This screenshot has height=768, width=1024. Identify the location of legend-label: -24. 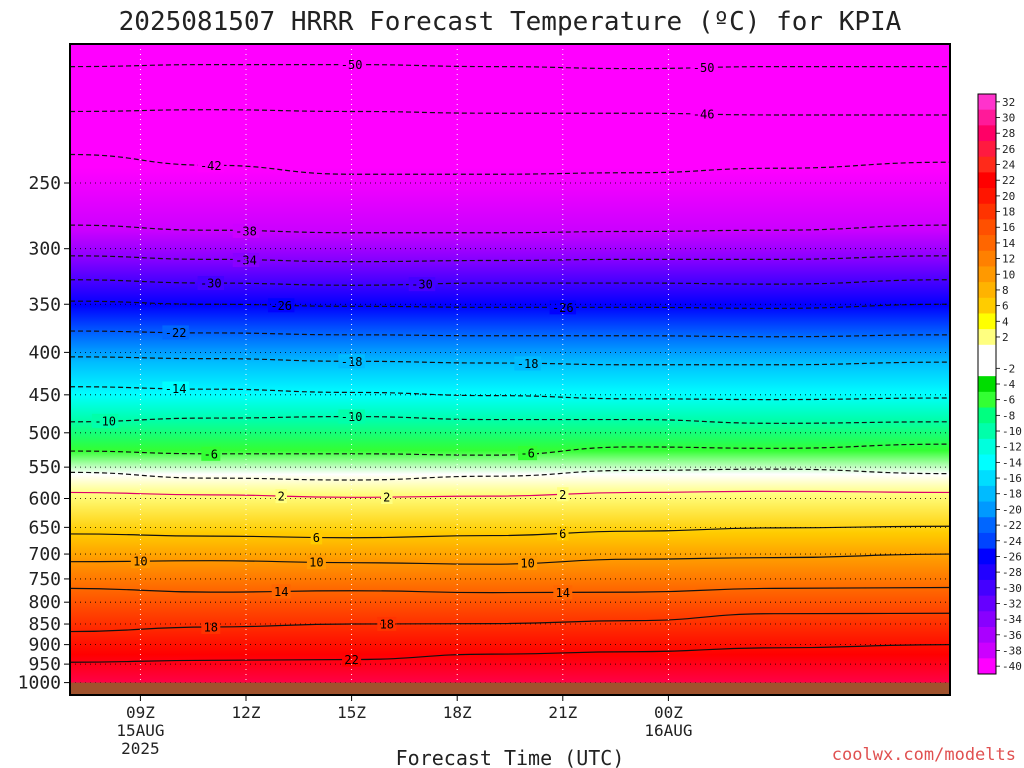
(1012, 541).